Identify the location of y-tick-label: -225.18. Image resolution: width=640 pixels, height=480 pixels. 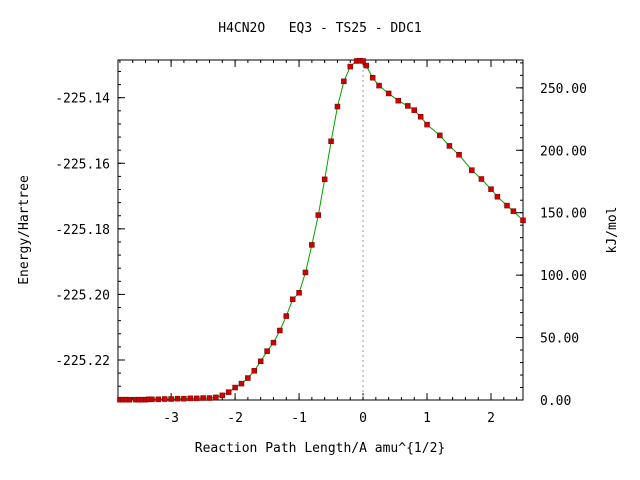
(82, 230).